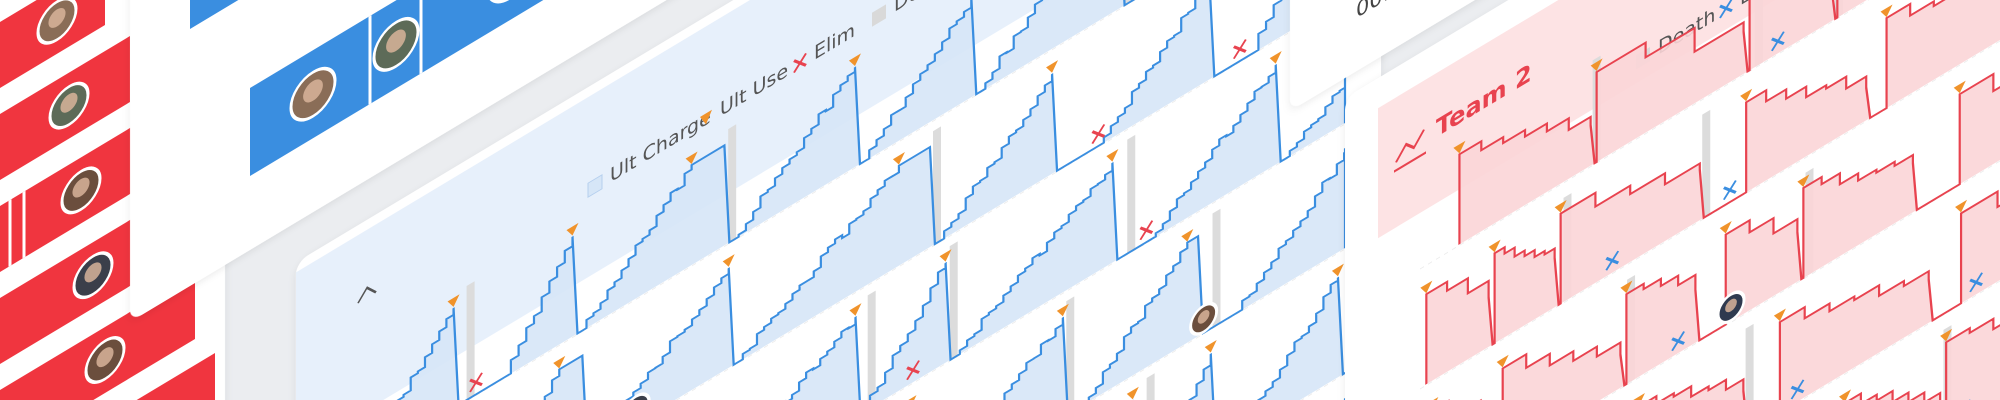  What do you see at coordinates (107, 200) in the screenshot?
I see `roster-bars` at bounding box center [107, 200].